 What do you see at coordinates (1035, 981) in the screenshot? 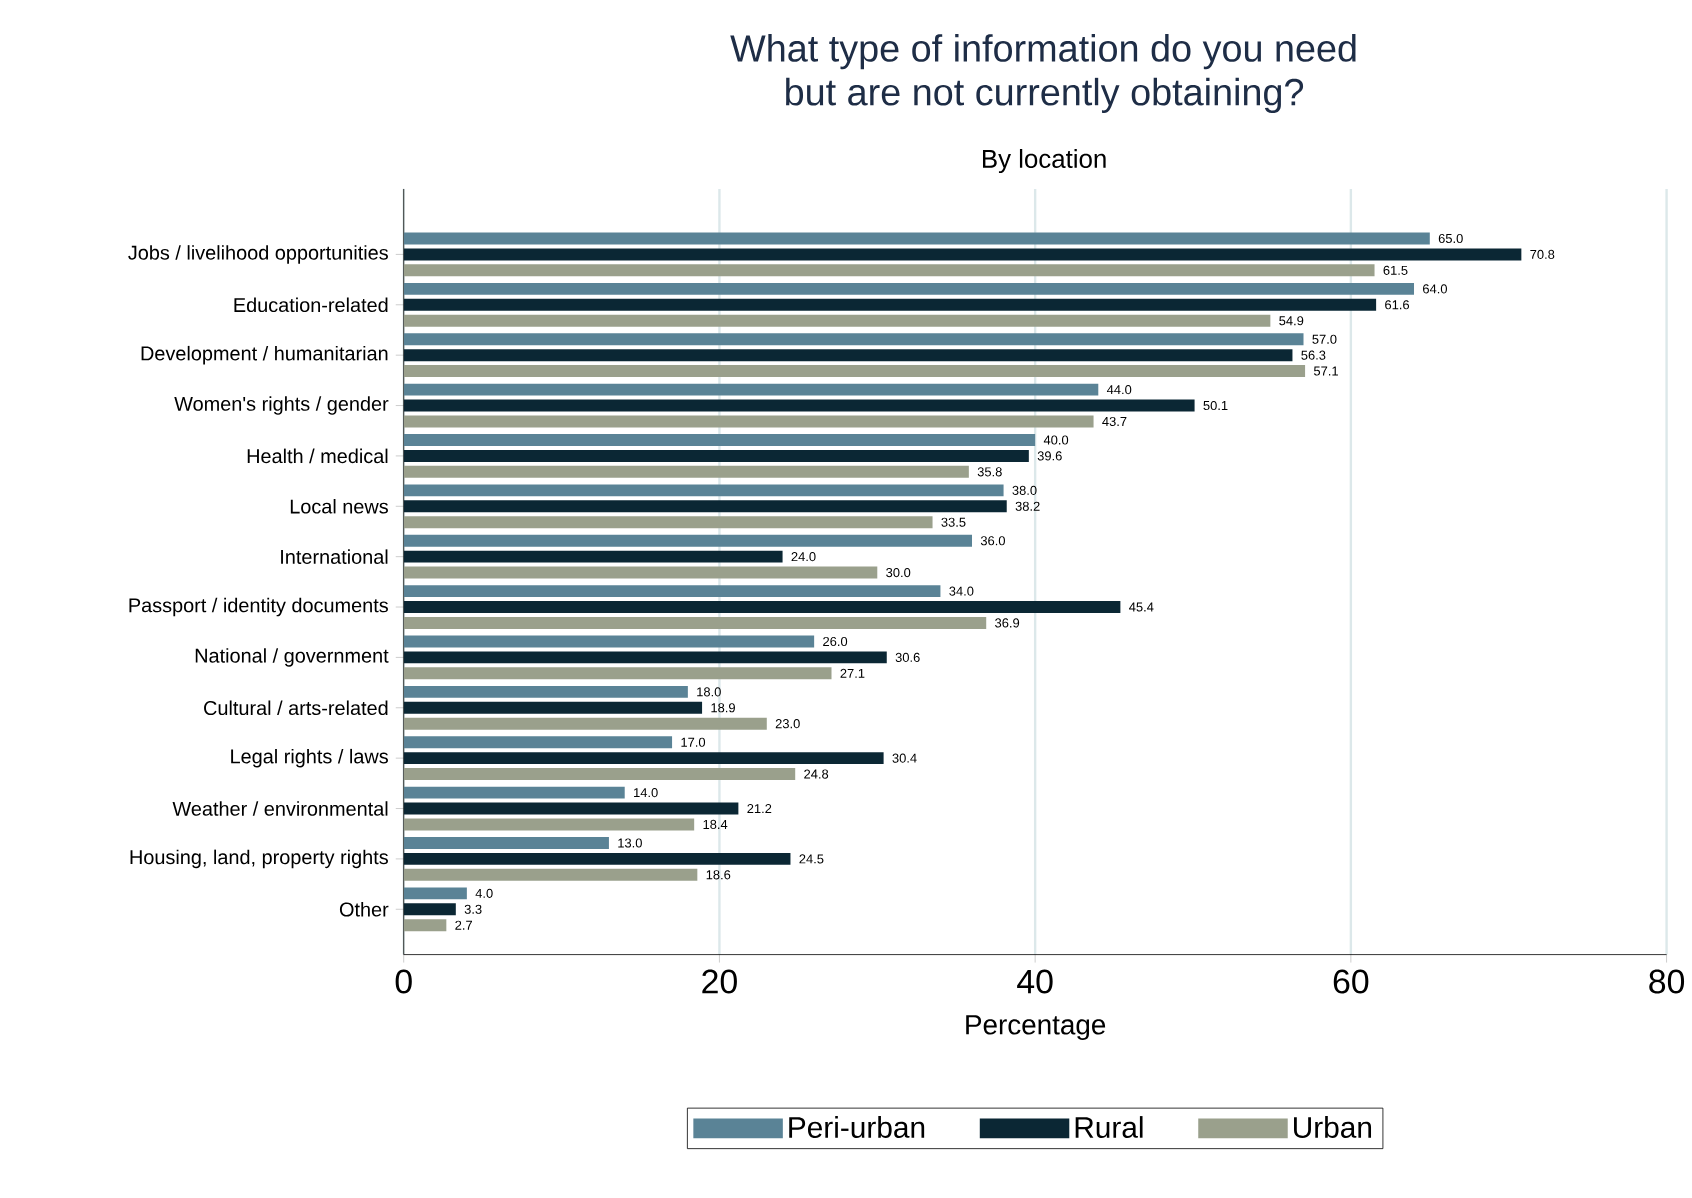
I see `x-tick-label: 40` at bounding box center [1035, 981].